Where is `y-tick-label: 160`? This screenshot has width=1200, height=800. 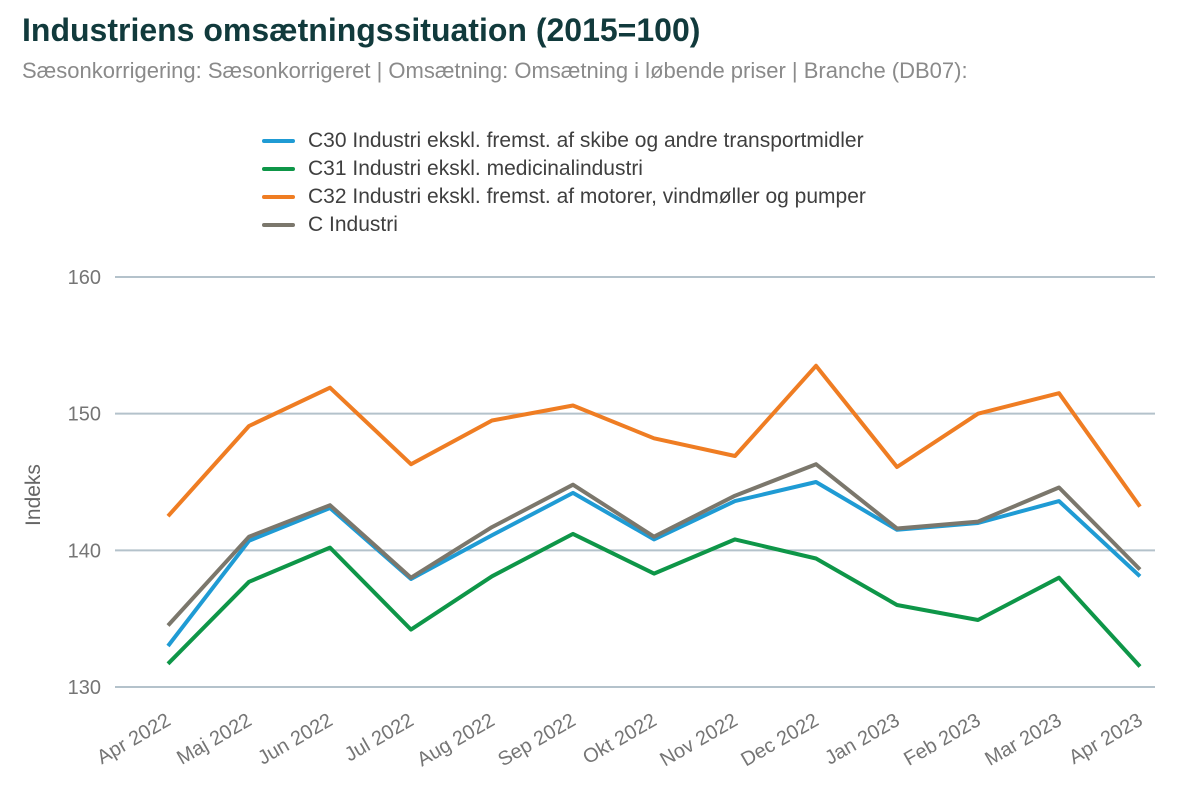 y-tick-label: 160 is located at coordinates (84, 278).